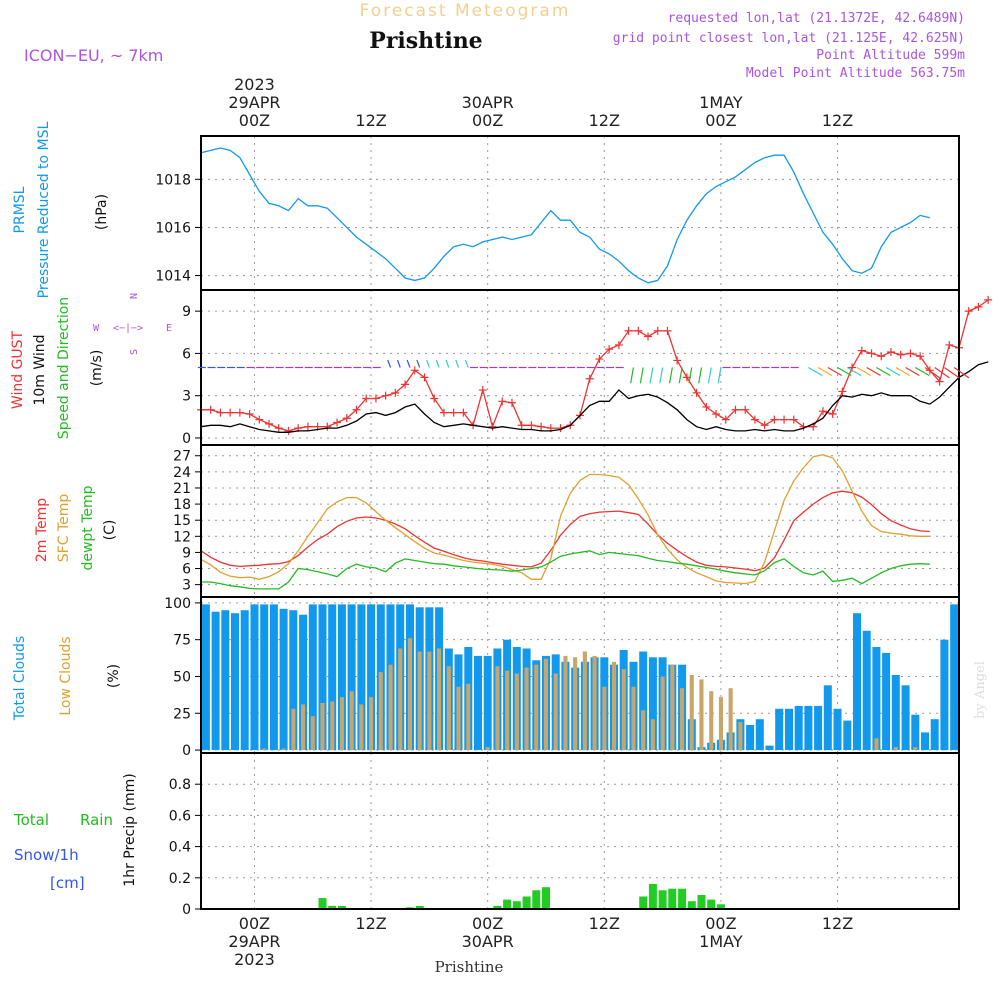  I want to click on y-tick-label: 21, so click(182, 489).